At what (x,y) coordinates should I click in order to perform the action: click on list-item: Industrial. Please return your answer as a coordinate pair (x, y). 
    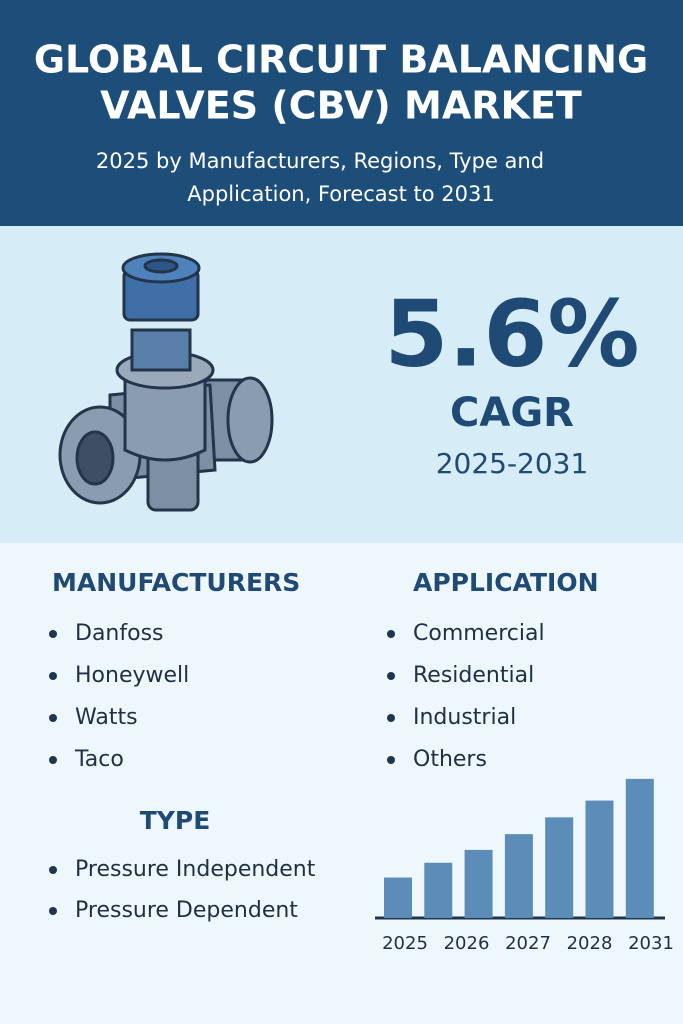
    Looking at the image, I should click on (464, 717).